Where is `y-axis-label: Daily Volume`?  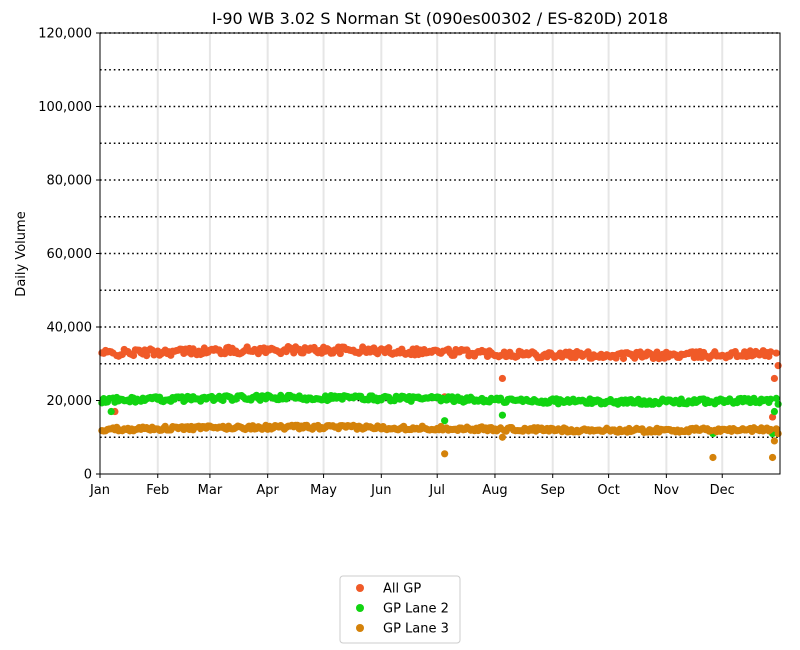
y-axis-label: Daily Volume is located at coordinates (21, 253).